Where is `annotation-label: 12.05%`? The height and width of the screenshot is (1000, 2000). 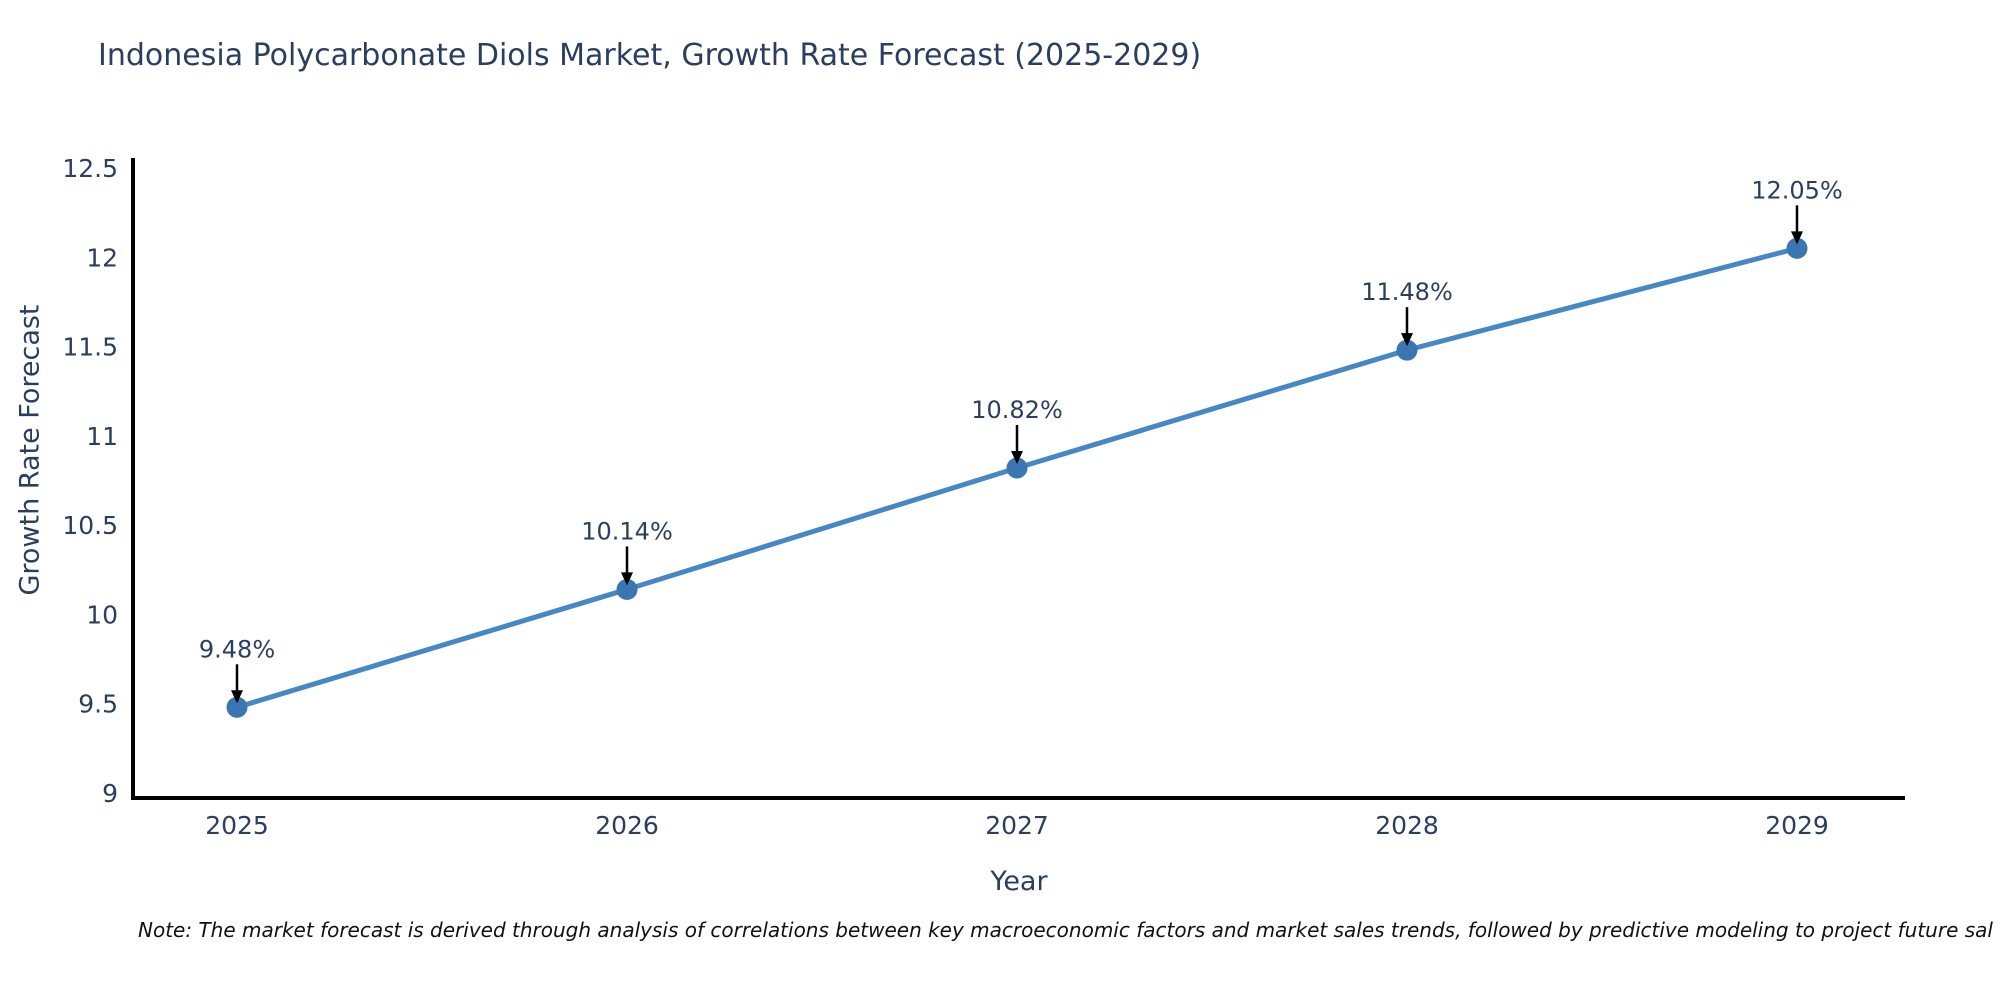
annotation-label: 12.05% is located at coordinates (1797, 190).